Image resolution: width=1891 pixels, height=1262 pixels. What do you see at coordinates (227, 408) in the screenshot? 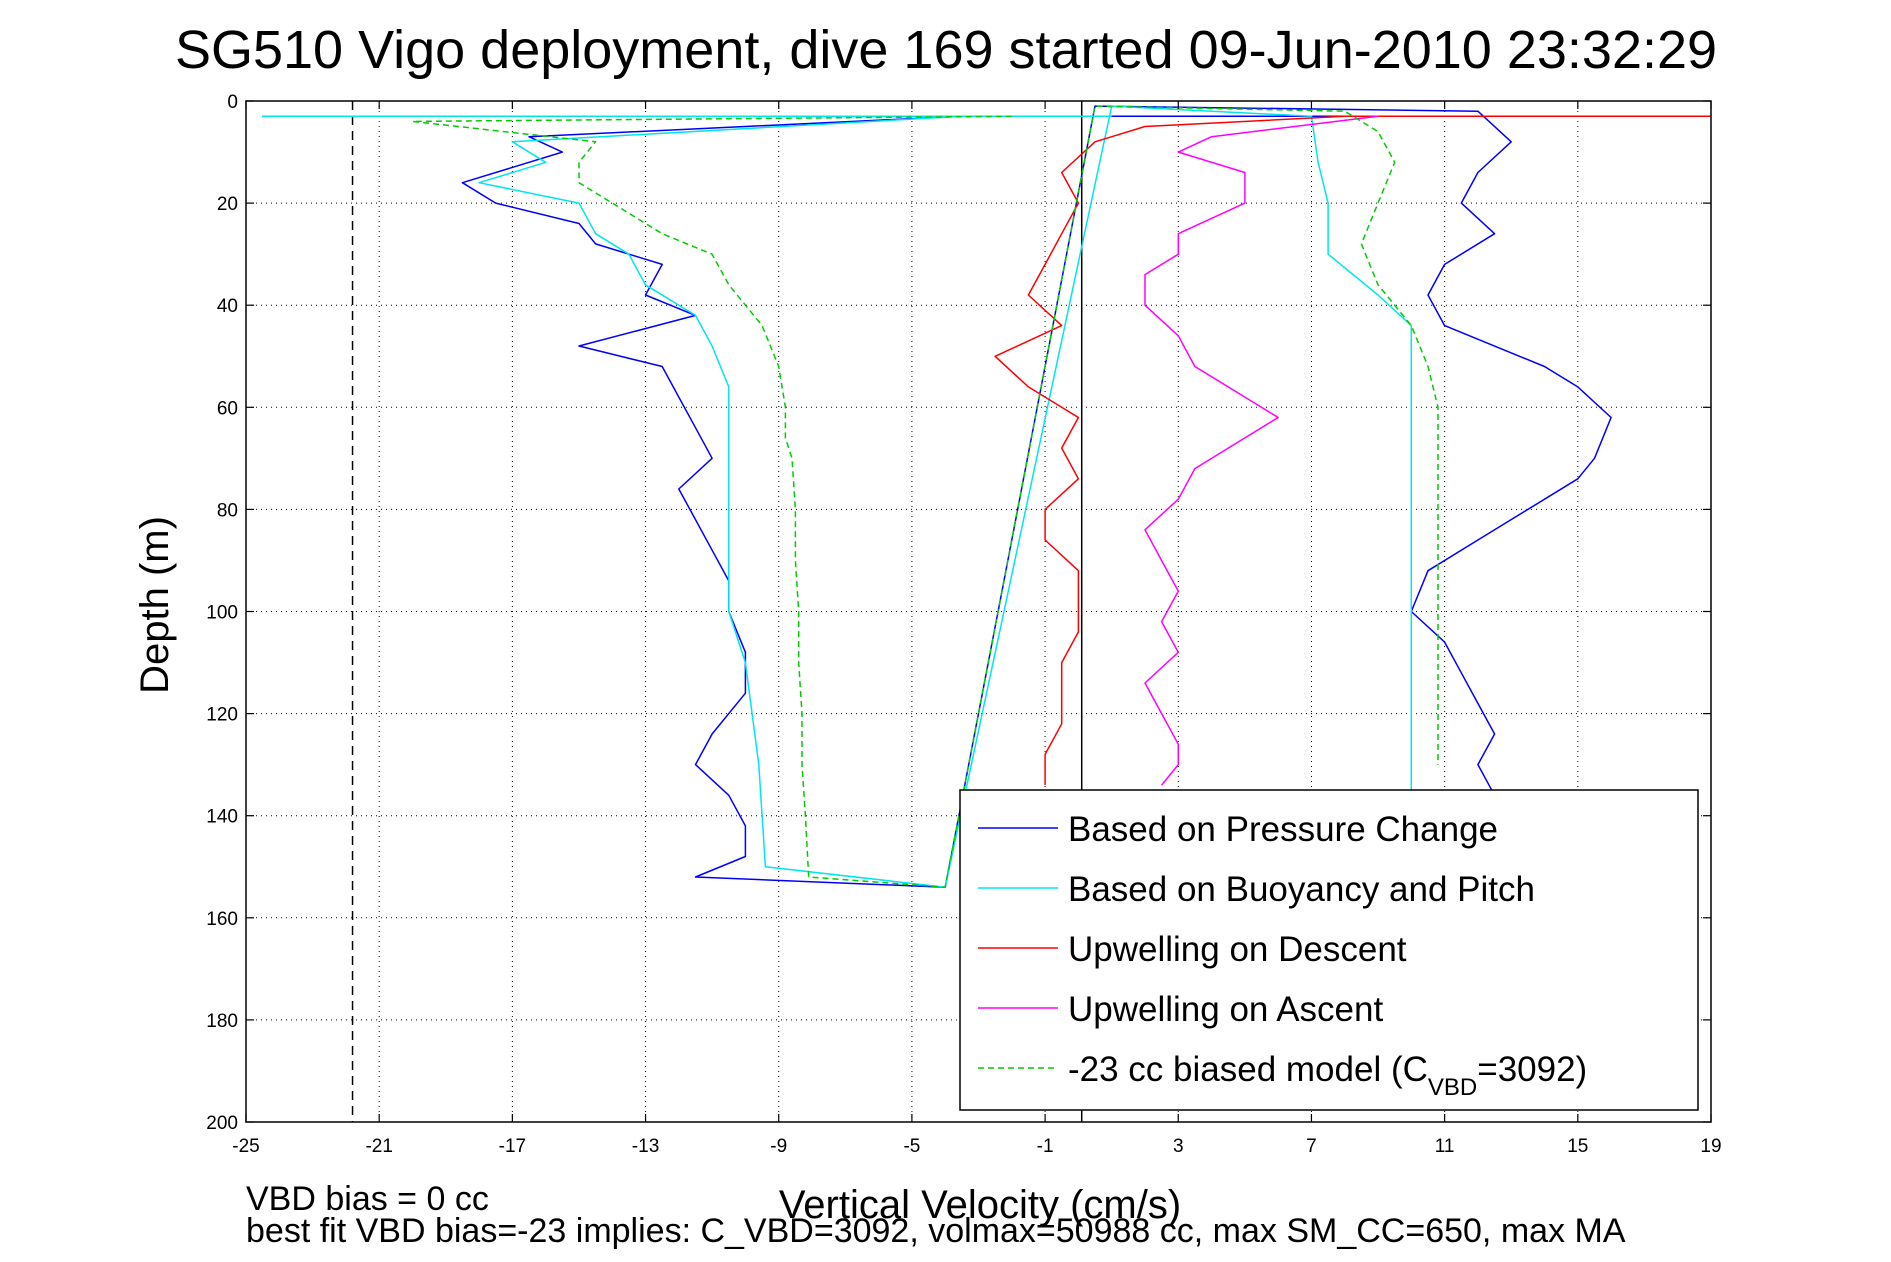
I see `y-tick-label: 60` at bounding box center [227, 408].